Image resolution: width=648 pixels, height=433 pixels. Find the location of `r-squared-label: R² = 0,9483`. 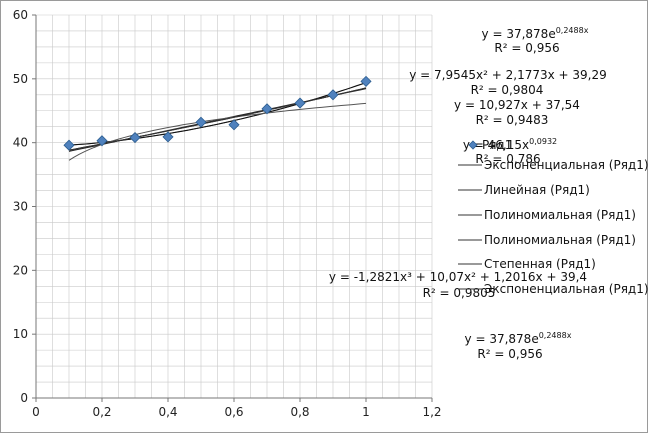

r-squared-label: R² = 0,9483 is located at coordinates (512, 120).